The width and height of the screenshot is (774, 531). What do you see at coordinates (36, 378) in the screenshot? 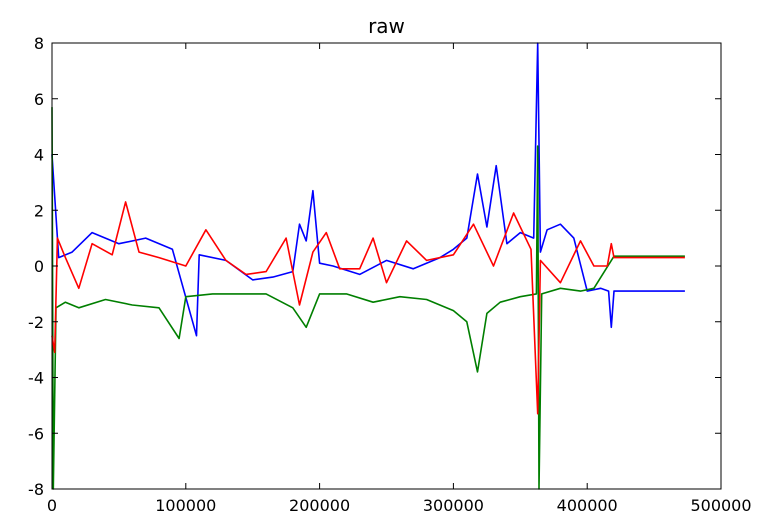
I see `y-tick-label: -4` at bounding box center [36, 378].